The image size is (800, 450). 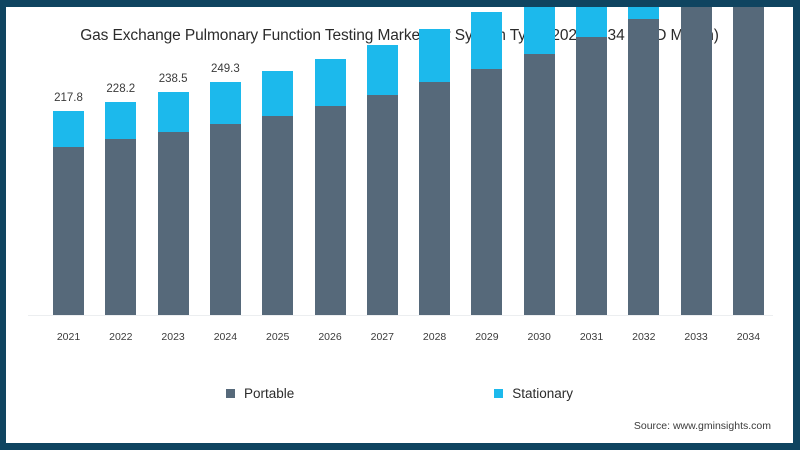 I want to click on legend-item-portable: Portable, so click(x=260, y=393).